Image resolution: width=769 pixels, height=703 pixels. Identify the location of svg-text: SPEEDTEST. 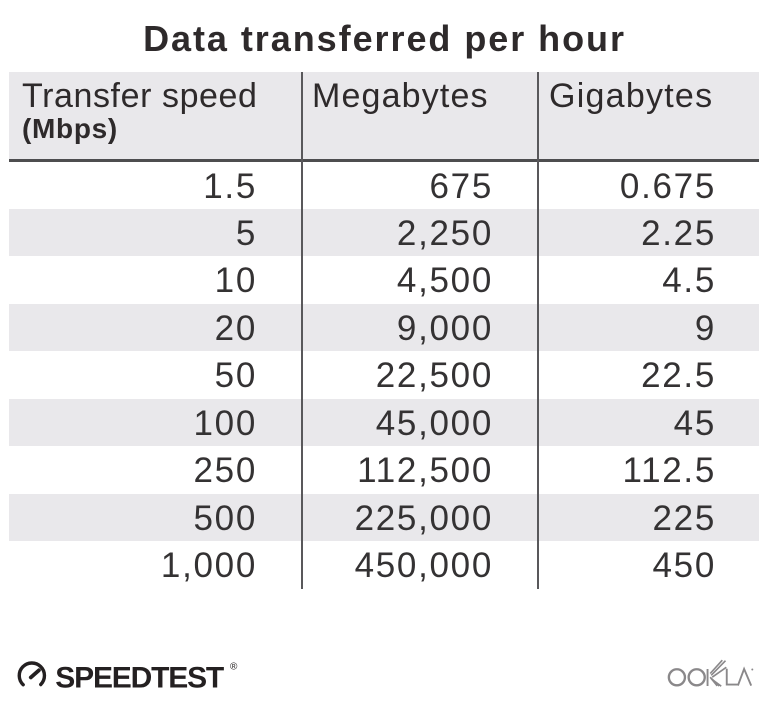
(139, 677).